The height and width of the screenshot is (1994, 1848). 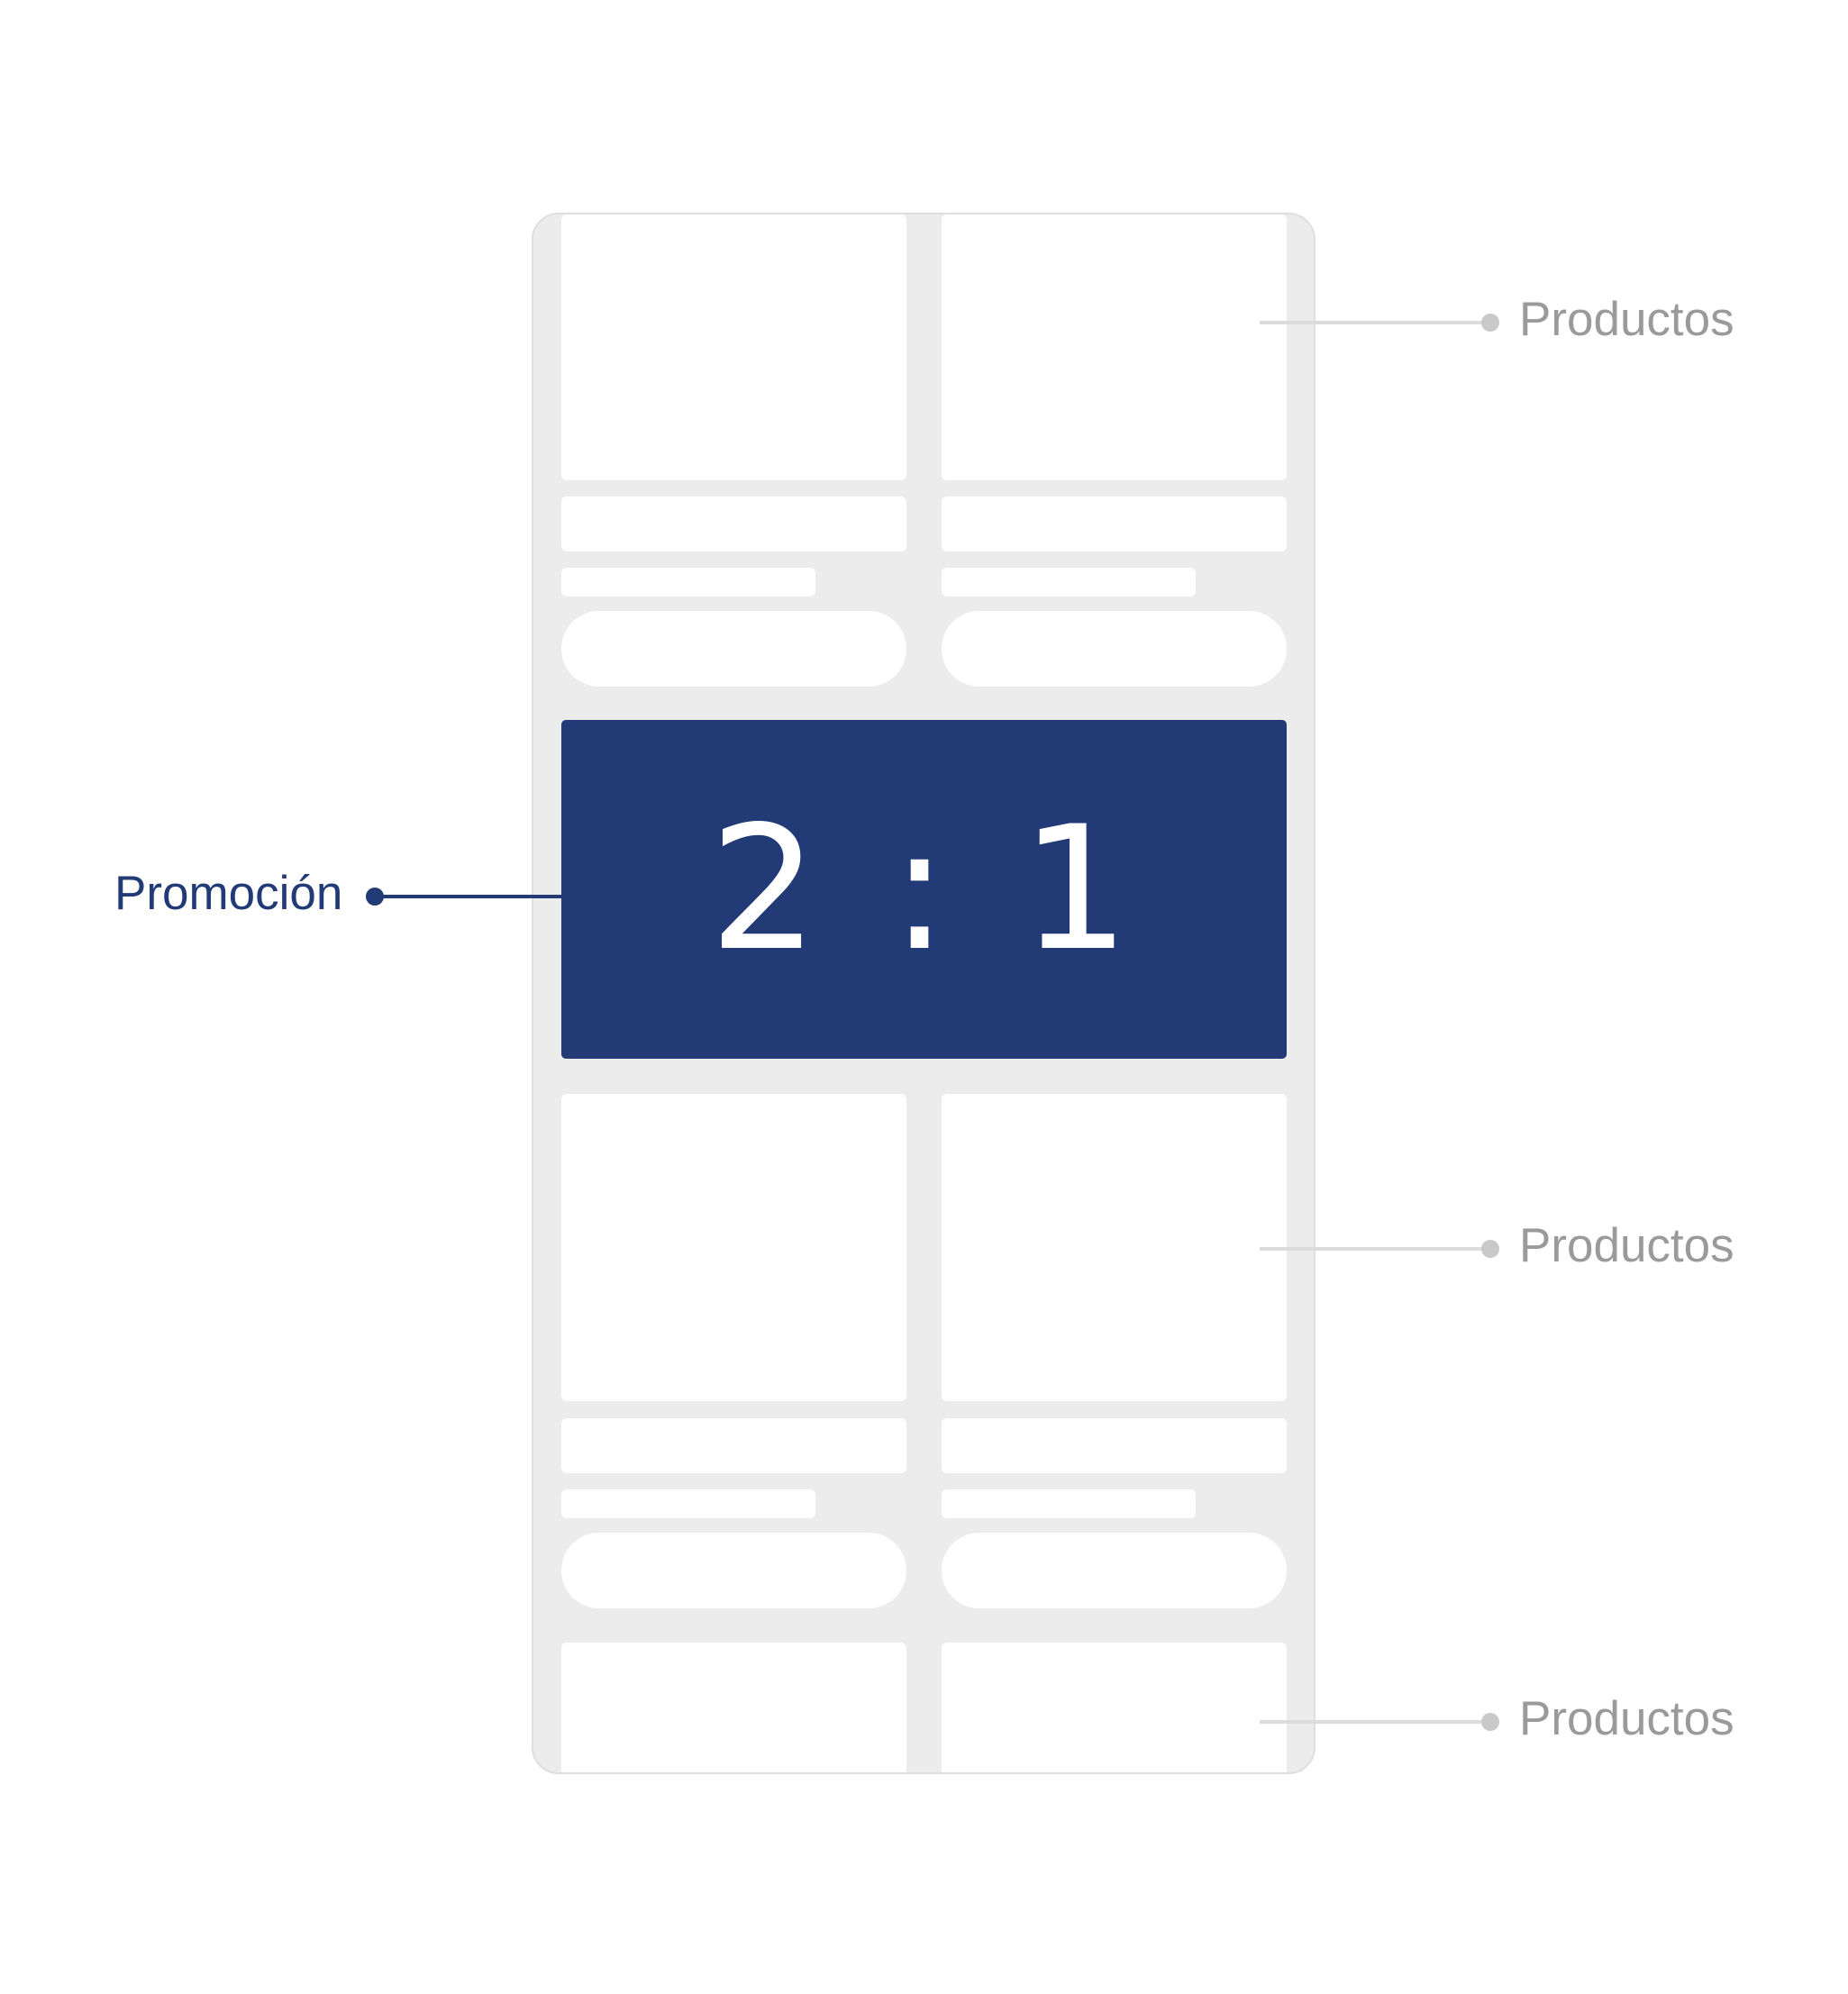 What do you see at coordinates (472, 896) in the screenshot?
I see `promotion-callout-line` at bounding box center [472, 896].